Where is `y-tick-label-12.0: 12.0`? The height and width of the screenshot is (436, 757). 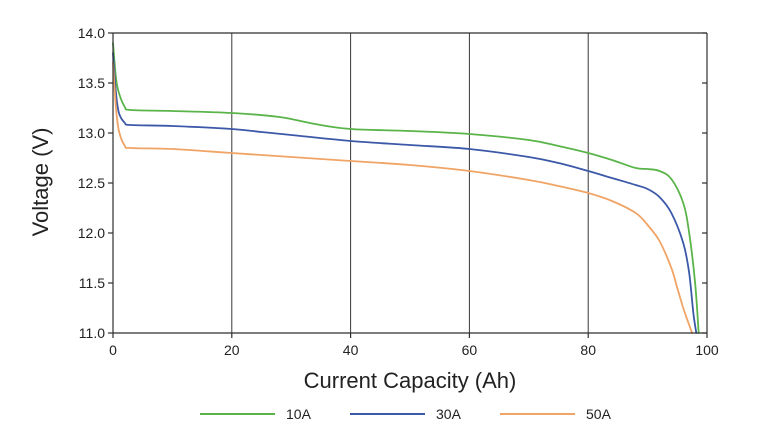
y-tick-label-12.0: 12.0 is located at coordinates (91, 233).